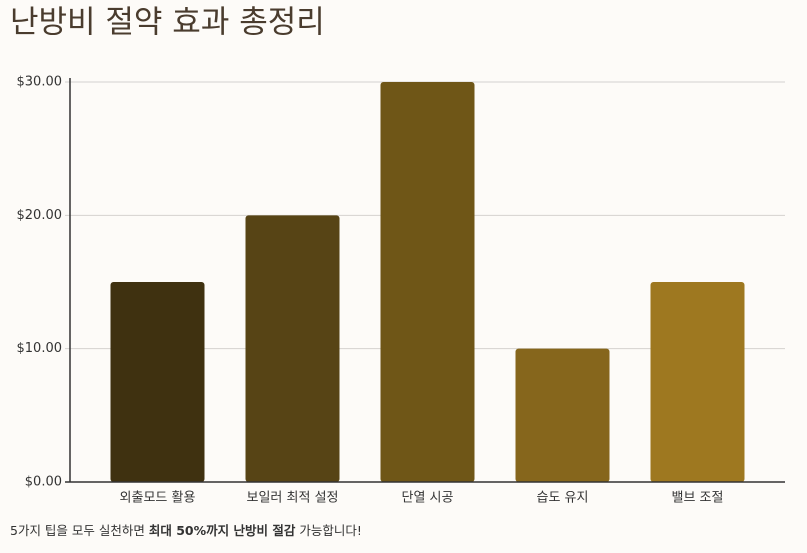 This screenshot has width=807, height=553. I want to click on footnote-emphasis: 최대 50%까지 난방비 절감, so click(222, 530).